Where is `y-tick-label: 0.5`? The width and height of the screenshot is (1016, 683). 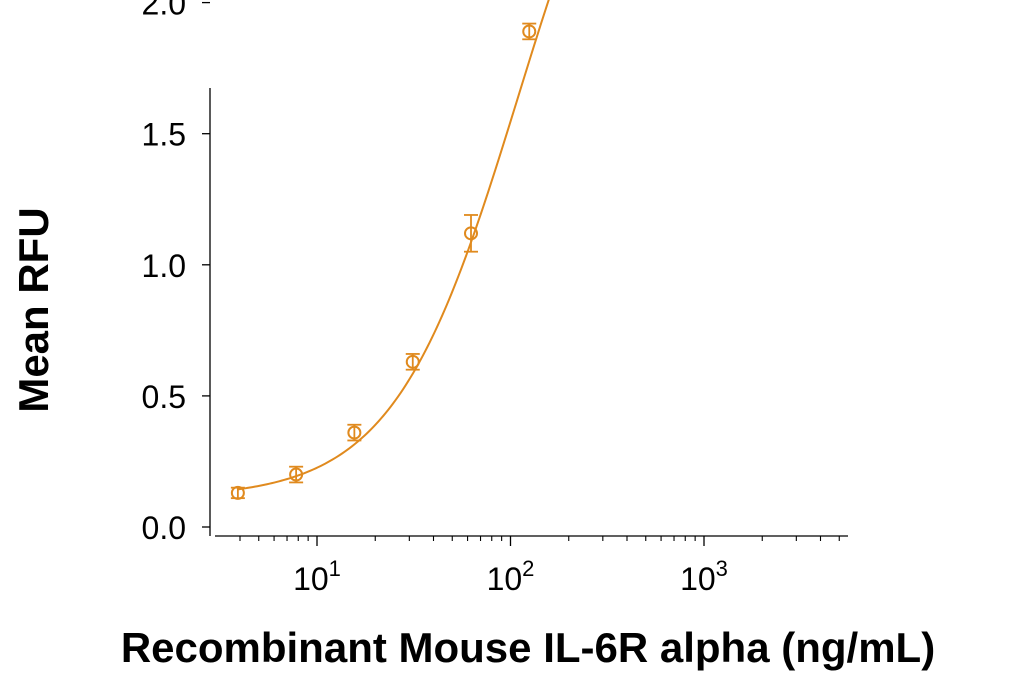
y-tick-label: 0.5 is located at coordinates (164, 397).